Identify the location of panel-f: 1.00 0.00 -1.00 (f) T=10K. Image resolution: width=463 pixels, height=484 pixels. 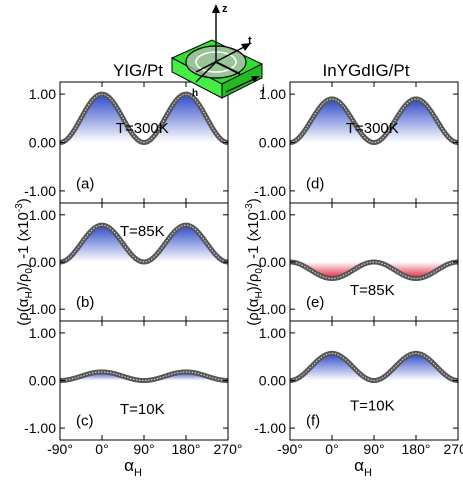
(357, 380).